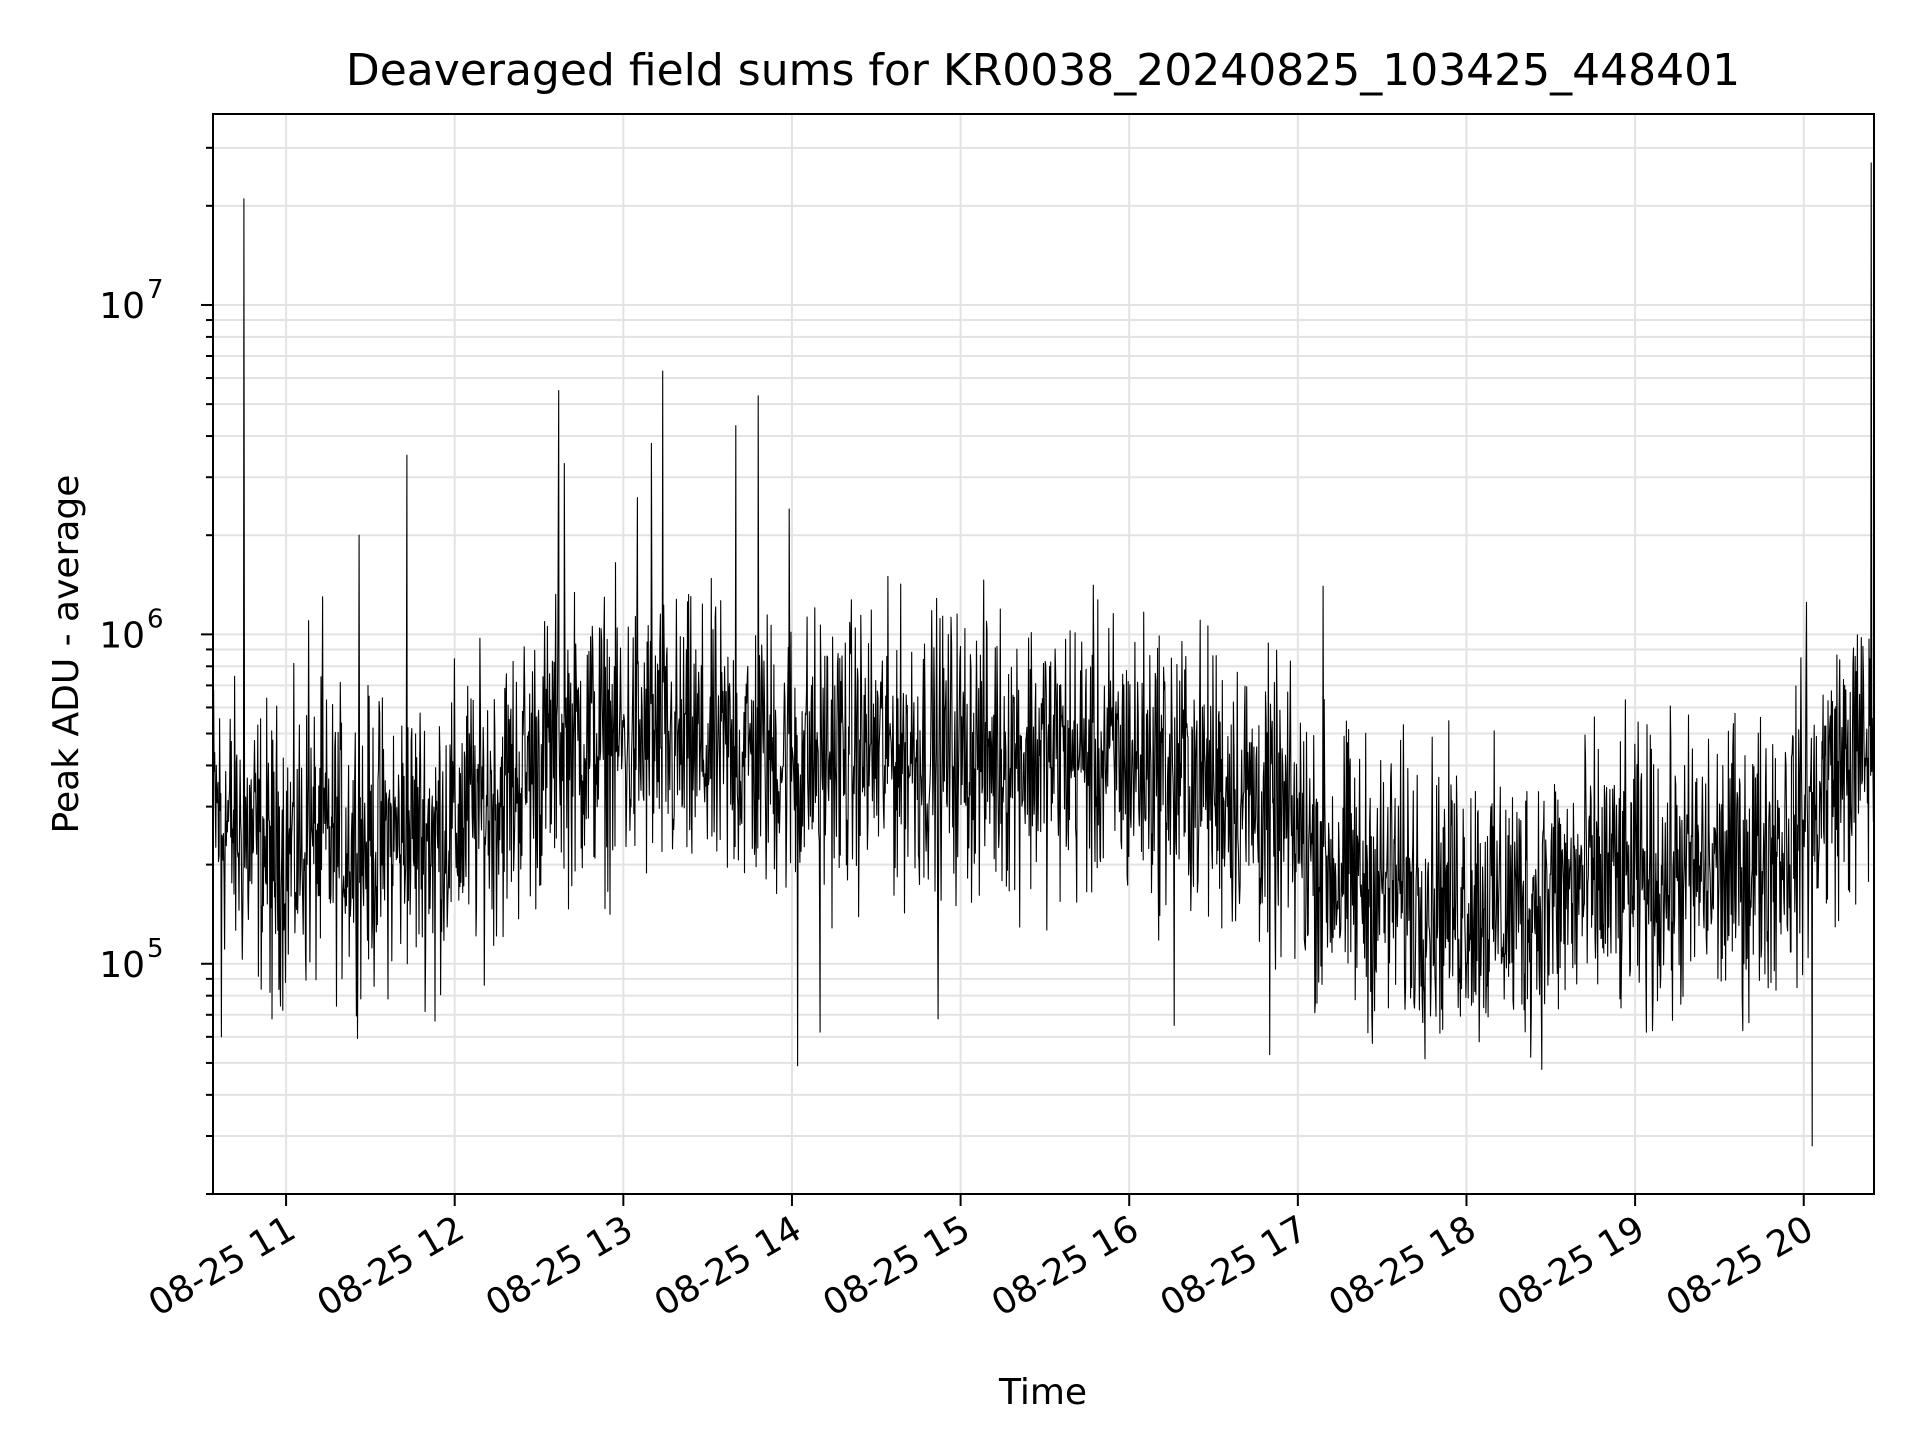 The height and width of the screenshot is (1440, 1920). What do you see at coordinates (155, 619) in the screenshot?
I see `y-tick-label-exponent: 6` at bounding box center [155, 619].